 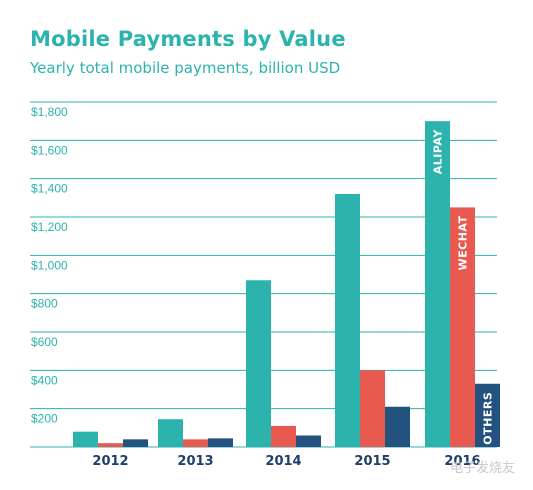 I want to click on bar-alipay-2012, so click(x=85, y=439).